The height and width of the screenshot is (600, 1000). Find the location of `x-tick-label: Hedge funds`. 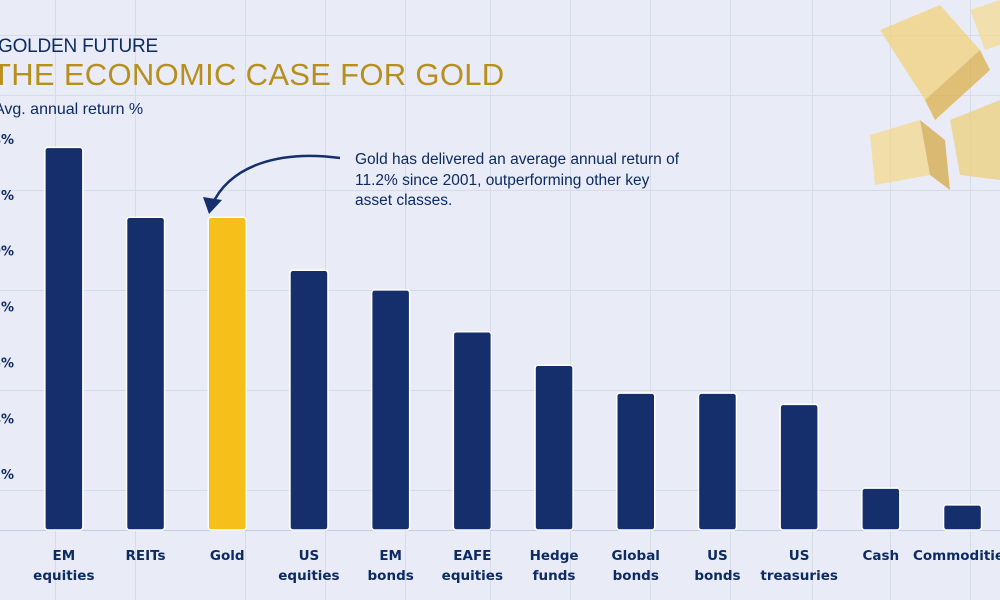

x-tick-label: Hedge funds is located at coordinates (554, 566).